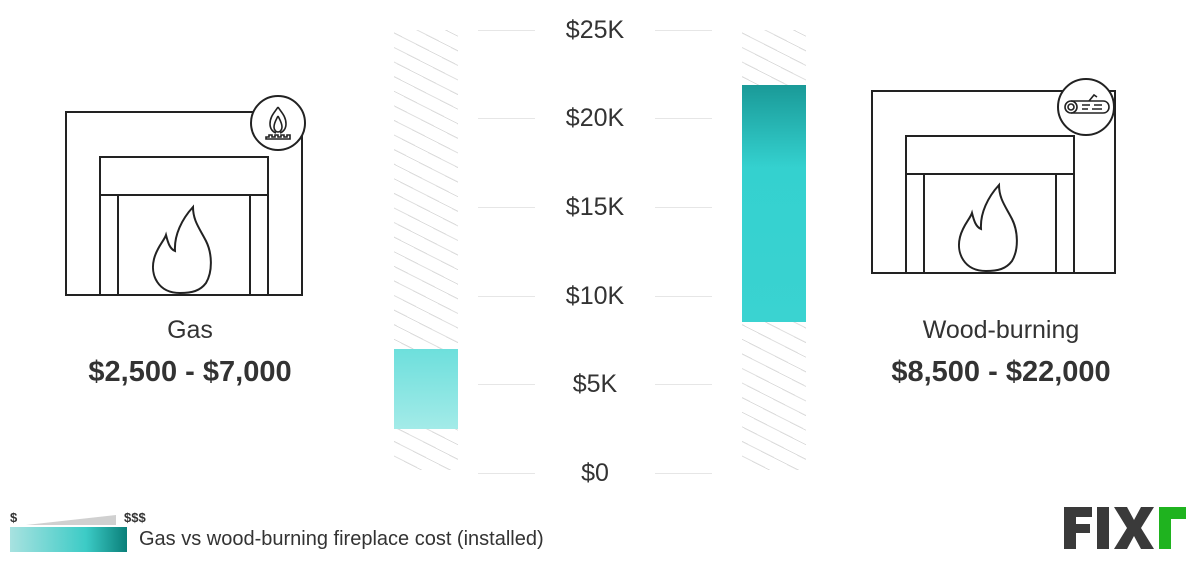 The image size is (1200, 563). I want to click on wood-burning-price-range: $8,500 - $22,000, so click(1001, 372).